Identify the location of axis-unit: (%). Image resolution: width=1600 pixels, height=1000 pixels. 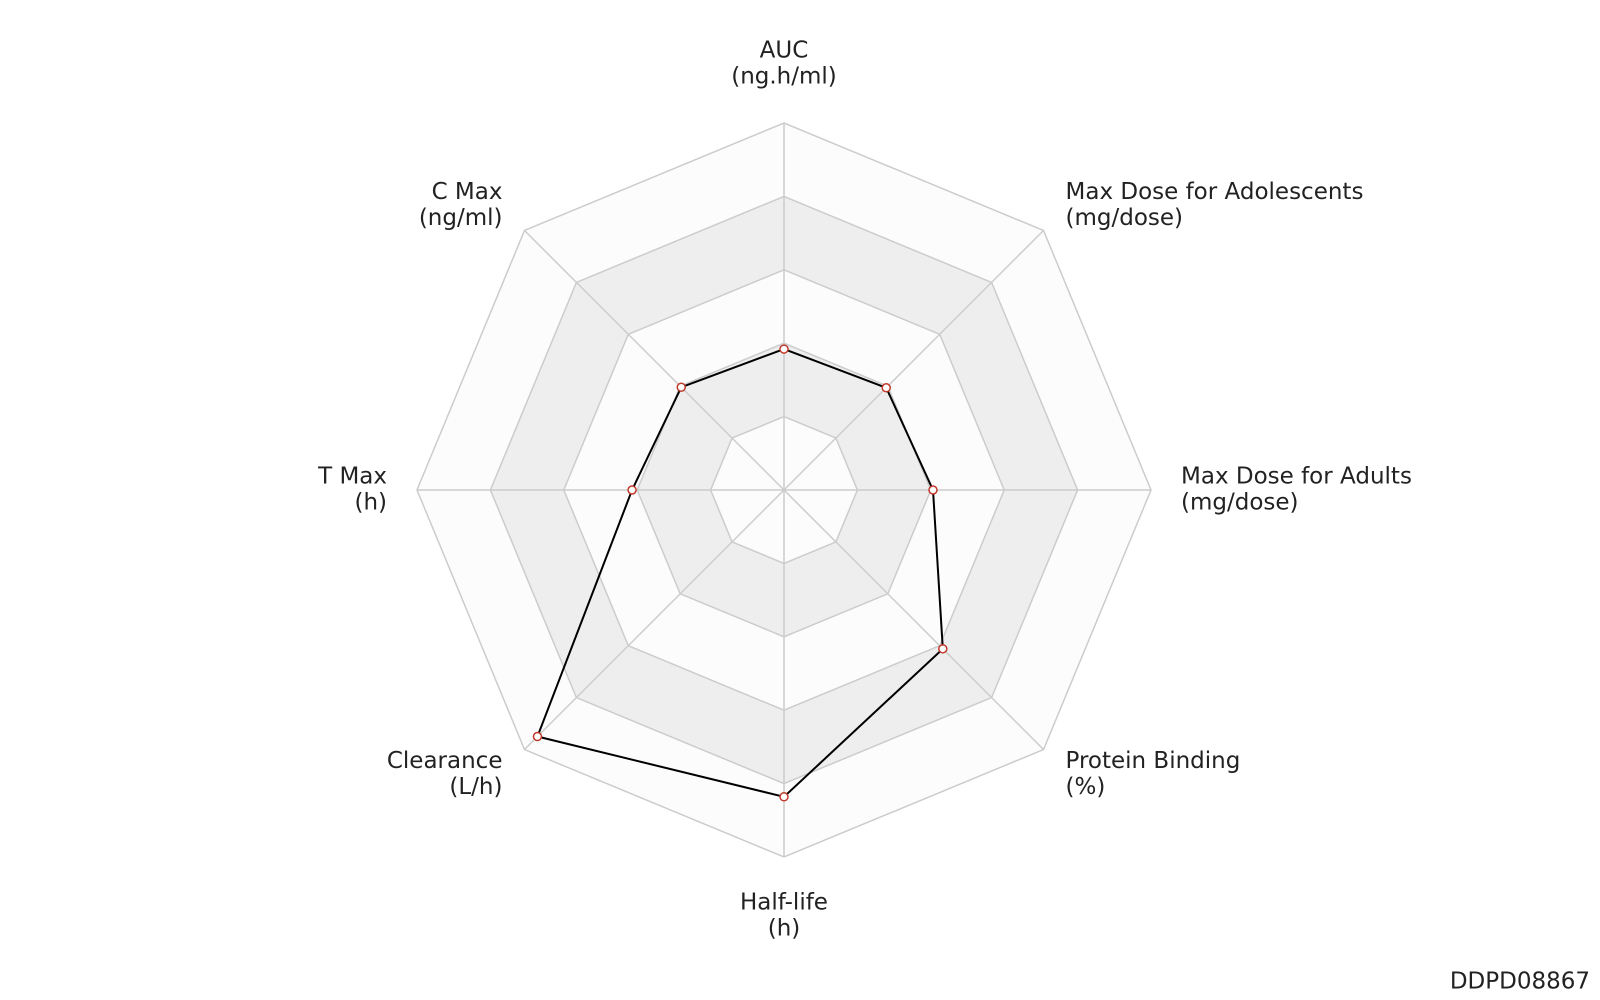
(1086, 787).